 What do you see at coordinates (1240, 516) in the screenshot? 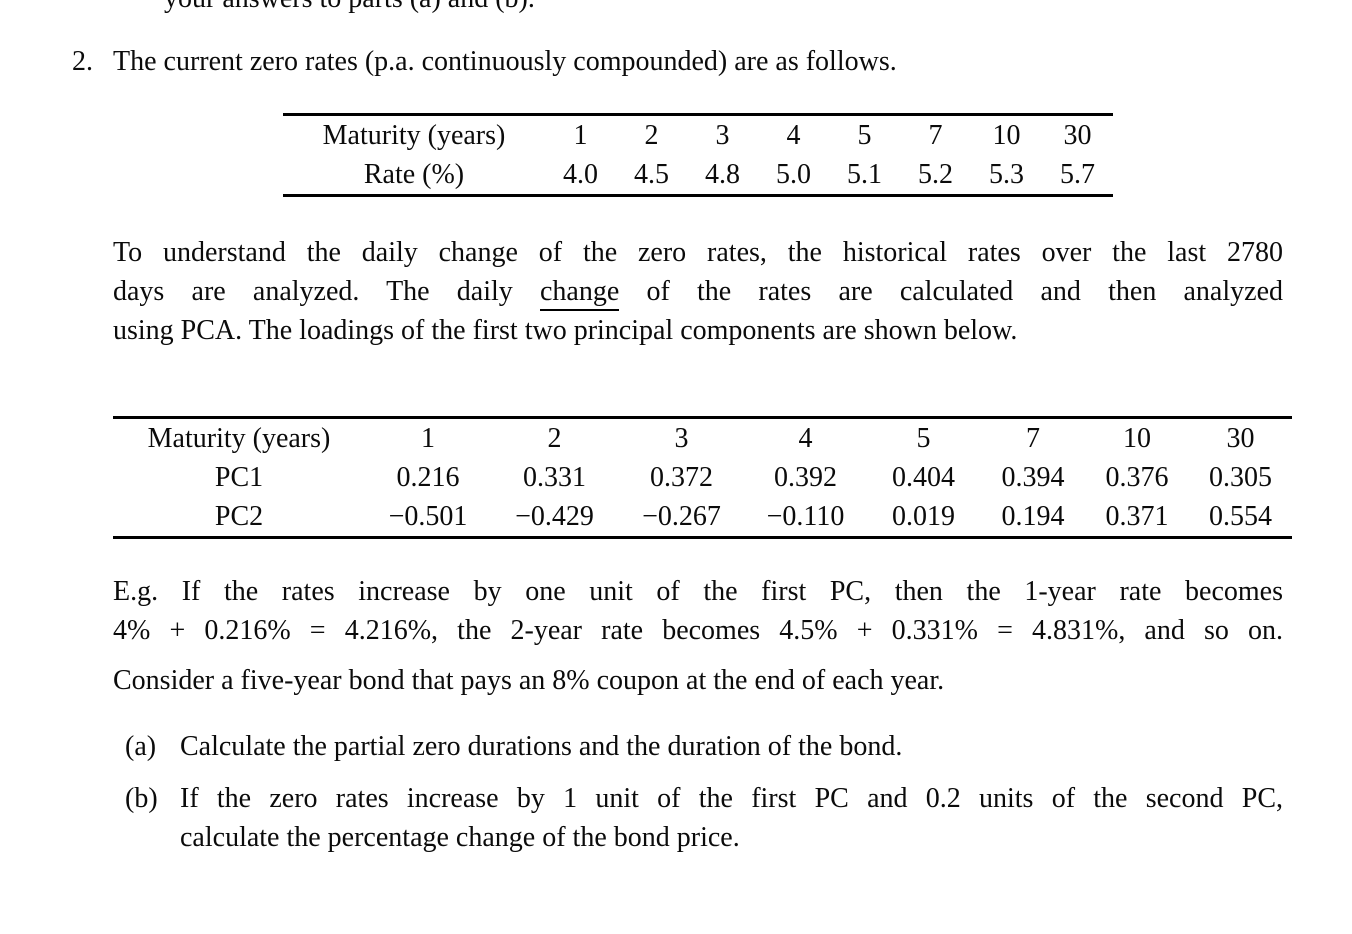
I see `pc2-cell: 0.554` at bounding box center [1240, 516].